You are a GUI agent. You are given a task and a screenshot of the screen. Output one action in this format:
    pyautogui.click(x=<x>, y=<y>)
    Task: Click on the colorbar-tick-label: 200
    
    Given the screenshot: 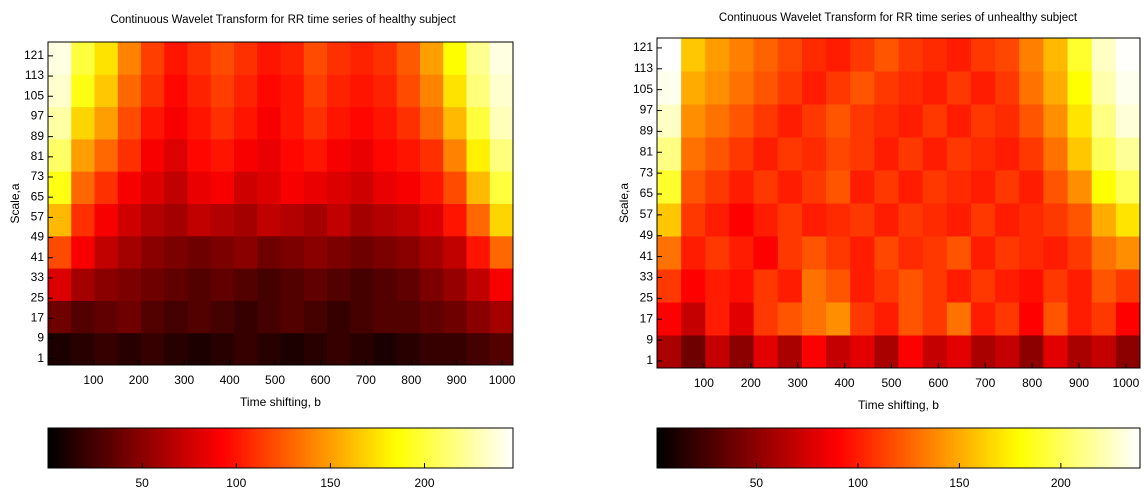 What is the action you would take?
    pyautogui.click(x=425, y=483)
    